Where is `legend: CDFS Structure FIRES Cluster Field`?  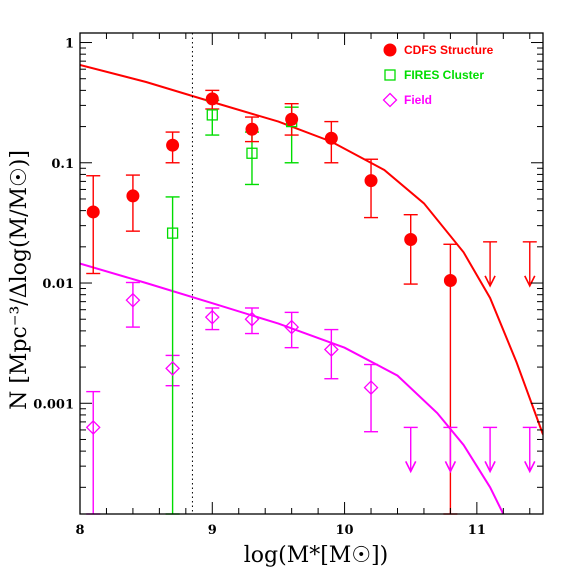 legend: CDFS Structure FIRES Cluster Field is located at coordinates (438, 75).